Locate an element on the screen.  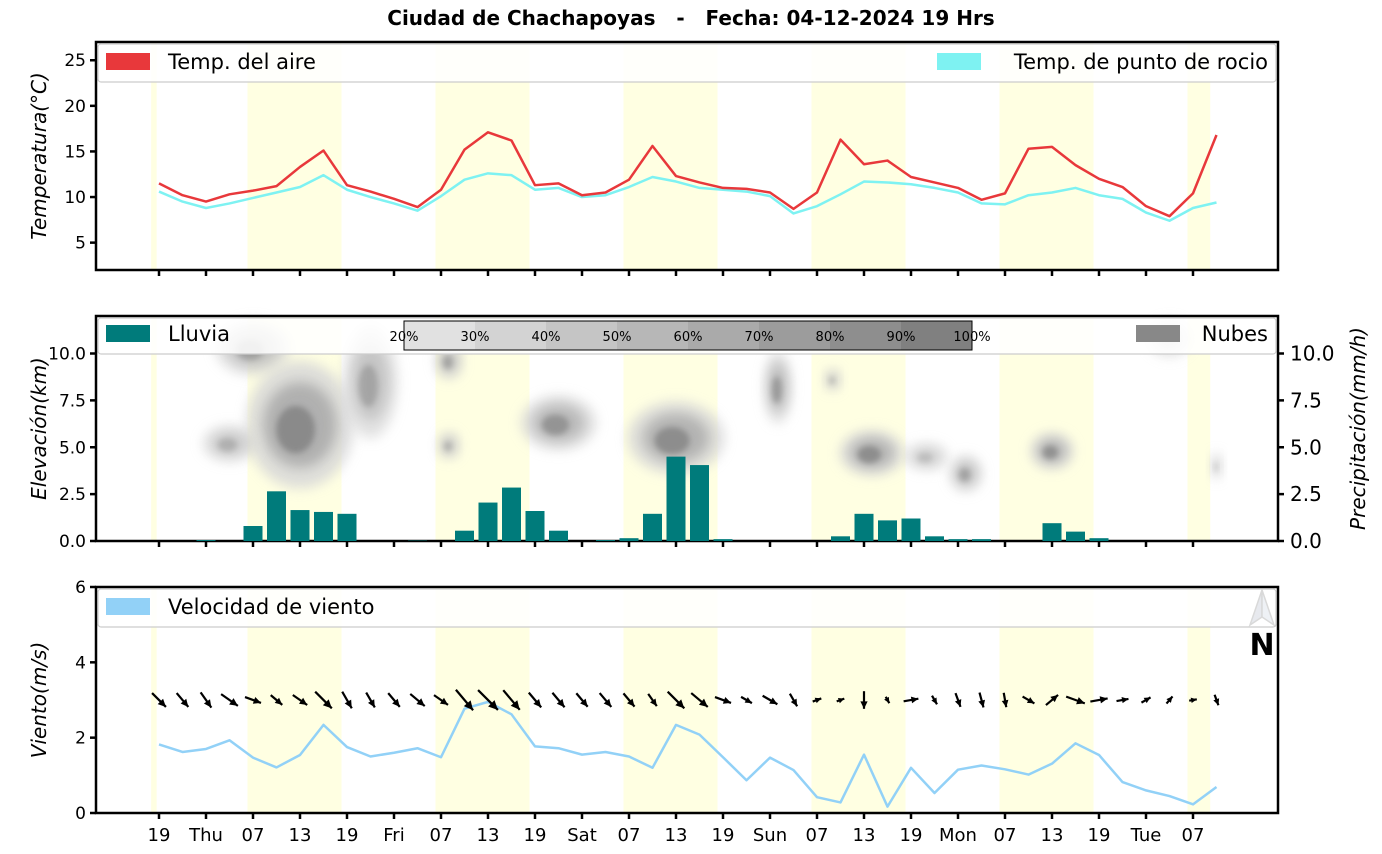
colorbar-tick-label: 60% is located at coordinates (688, 337).